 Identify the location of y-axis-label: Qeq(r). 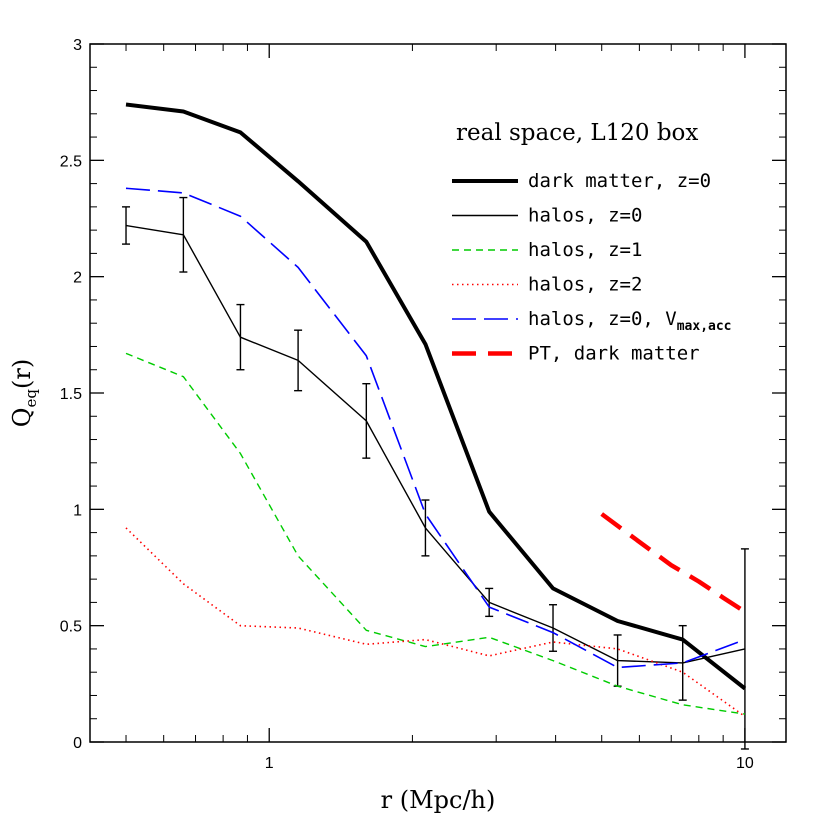
(24, 393).